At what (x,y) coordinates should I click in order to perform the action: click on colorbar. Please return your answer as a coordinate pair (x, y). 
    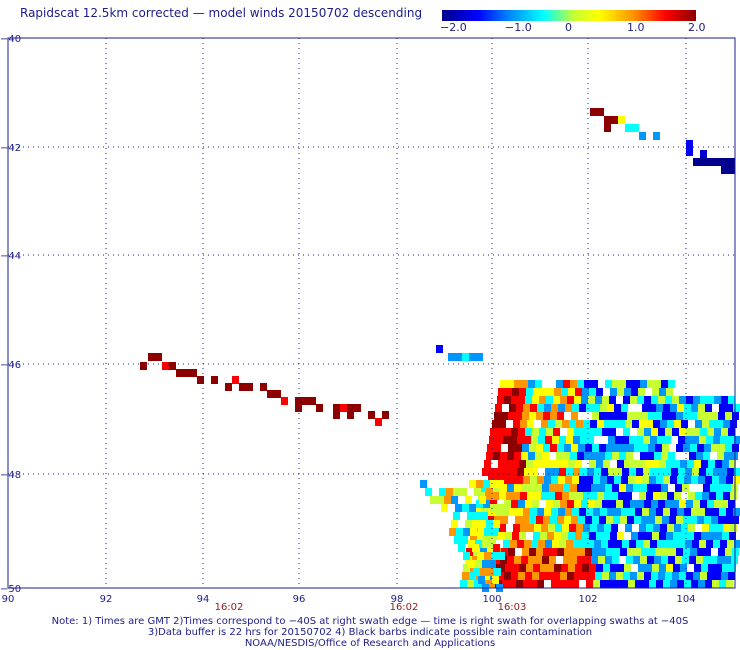
    Looking at the image, I should click on (569, 15).